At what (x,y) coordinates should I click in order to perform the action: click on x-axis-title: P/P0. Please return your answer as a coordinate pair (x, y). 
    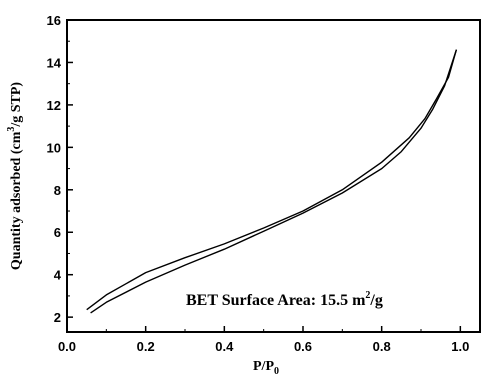
    Looking at the image, I should click on (266, 368).